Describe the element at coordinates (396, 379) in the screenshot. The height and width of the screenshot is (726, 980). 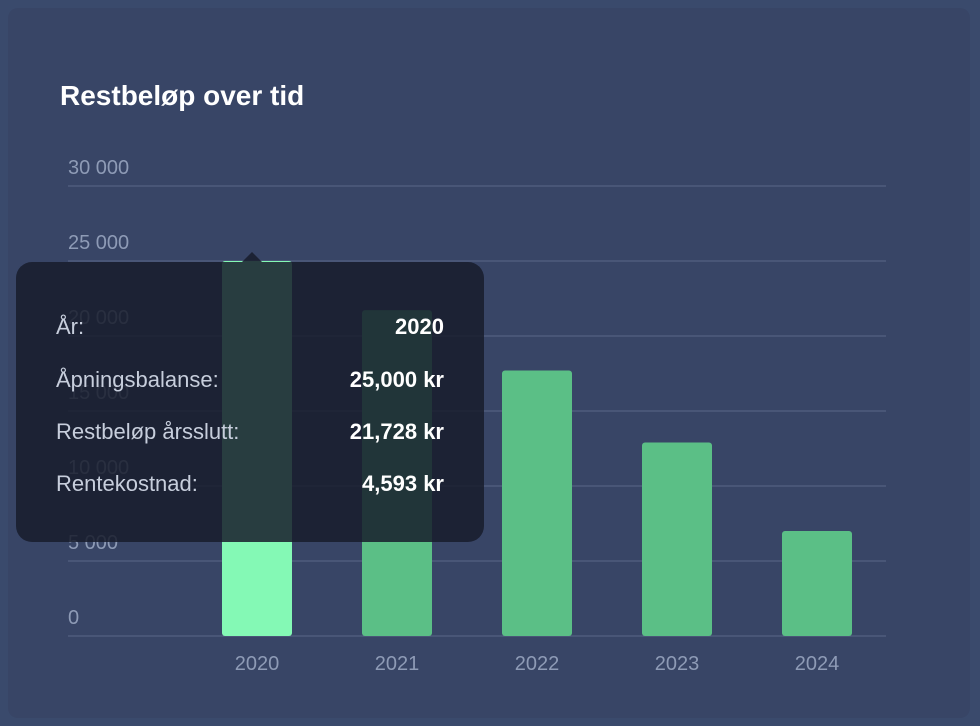
I see `tooltip-value-opening-balance: 25,000 kr` at that location.